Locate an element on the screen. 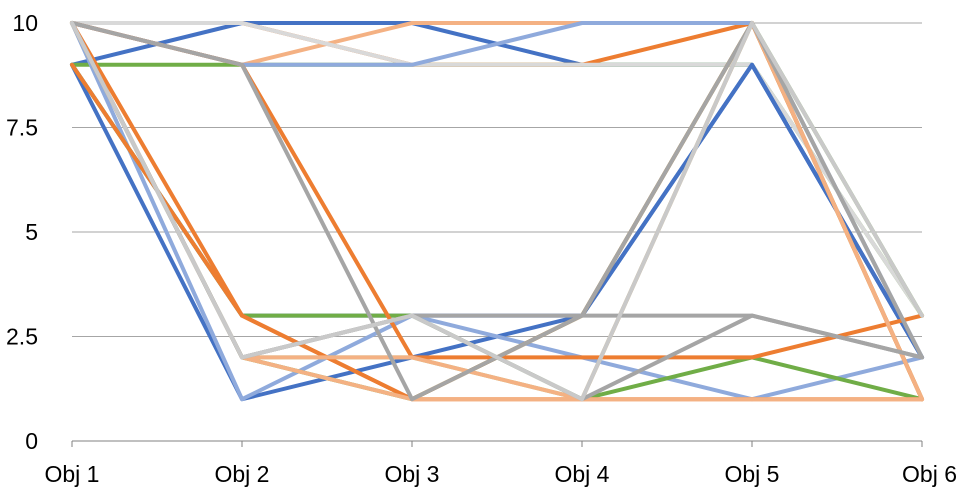 The width and height of the screenshot is (959, 497). x-tick-label: Obj 1 is located at coordinates (72, 474).